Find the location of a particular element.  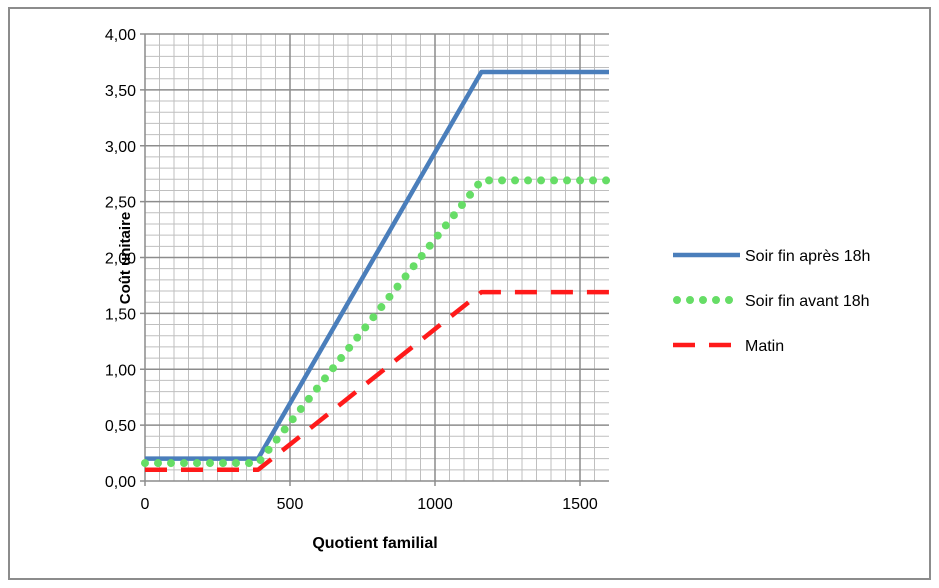

y-tick-label: 3,50 is located at coordinates (120, 91).